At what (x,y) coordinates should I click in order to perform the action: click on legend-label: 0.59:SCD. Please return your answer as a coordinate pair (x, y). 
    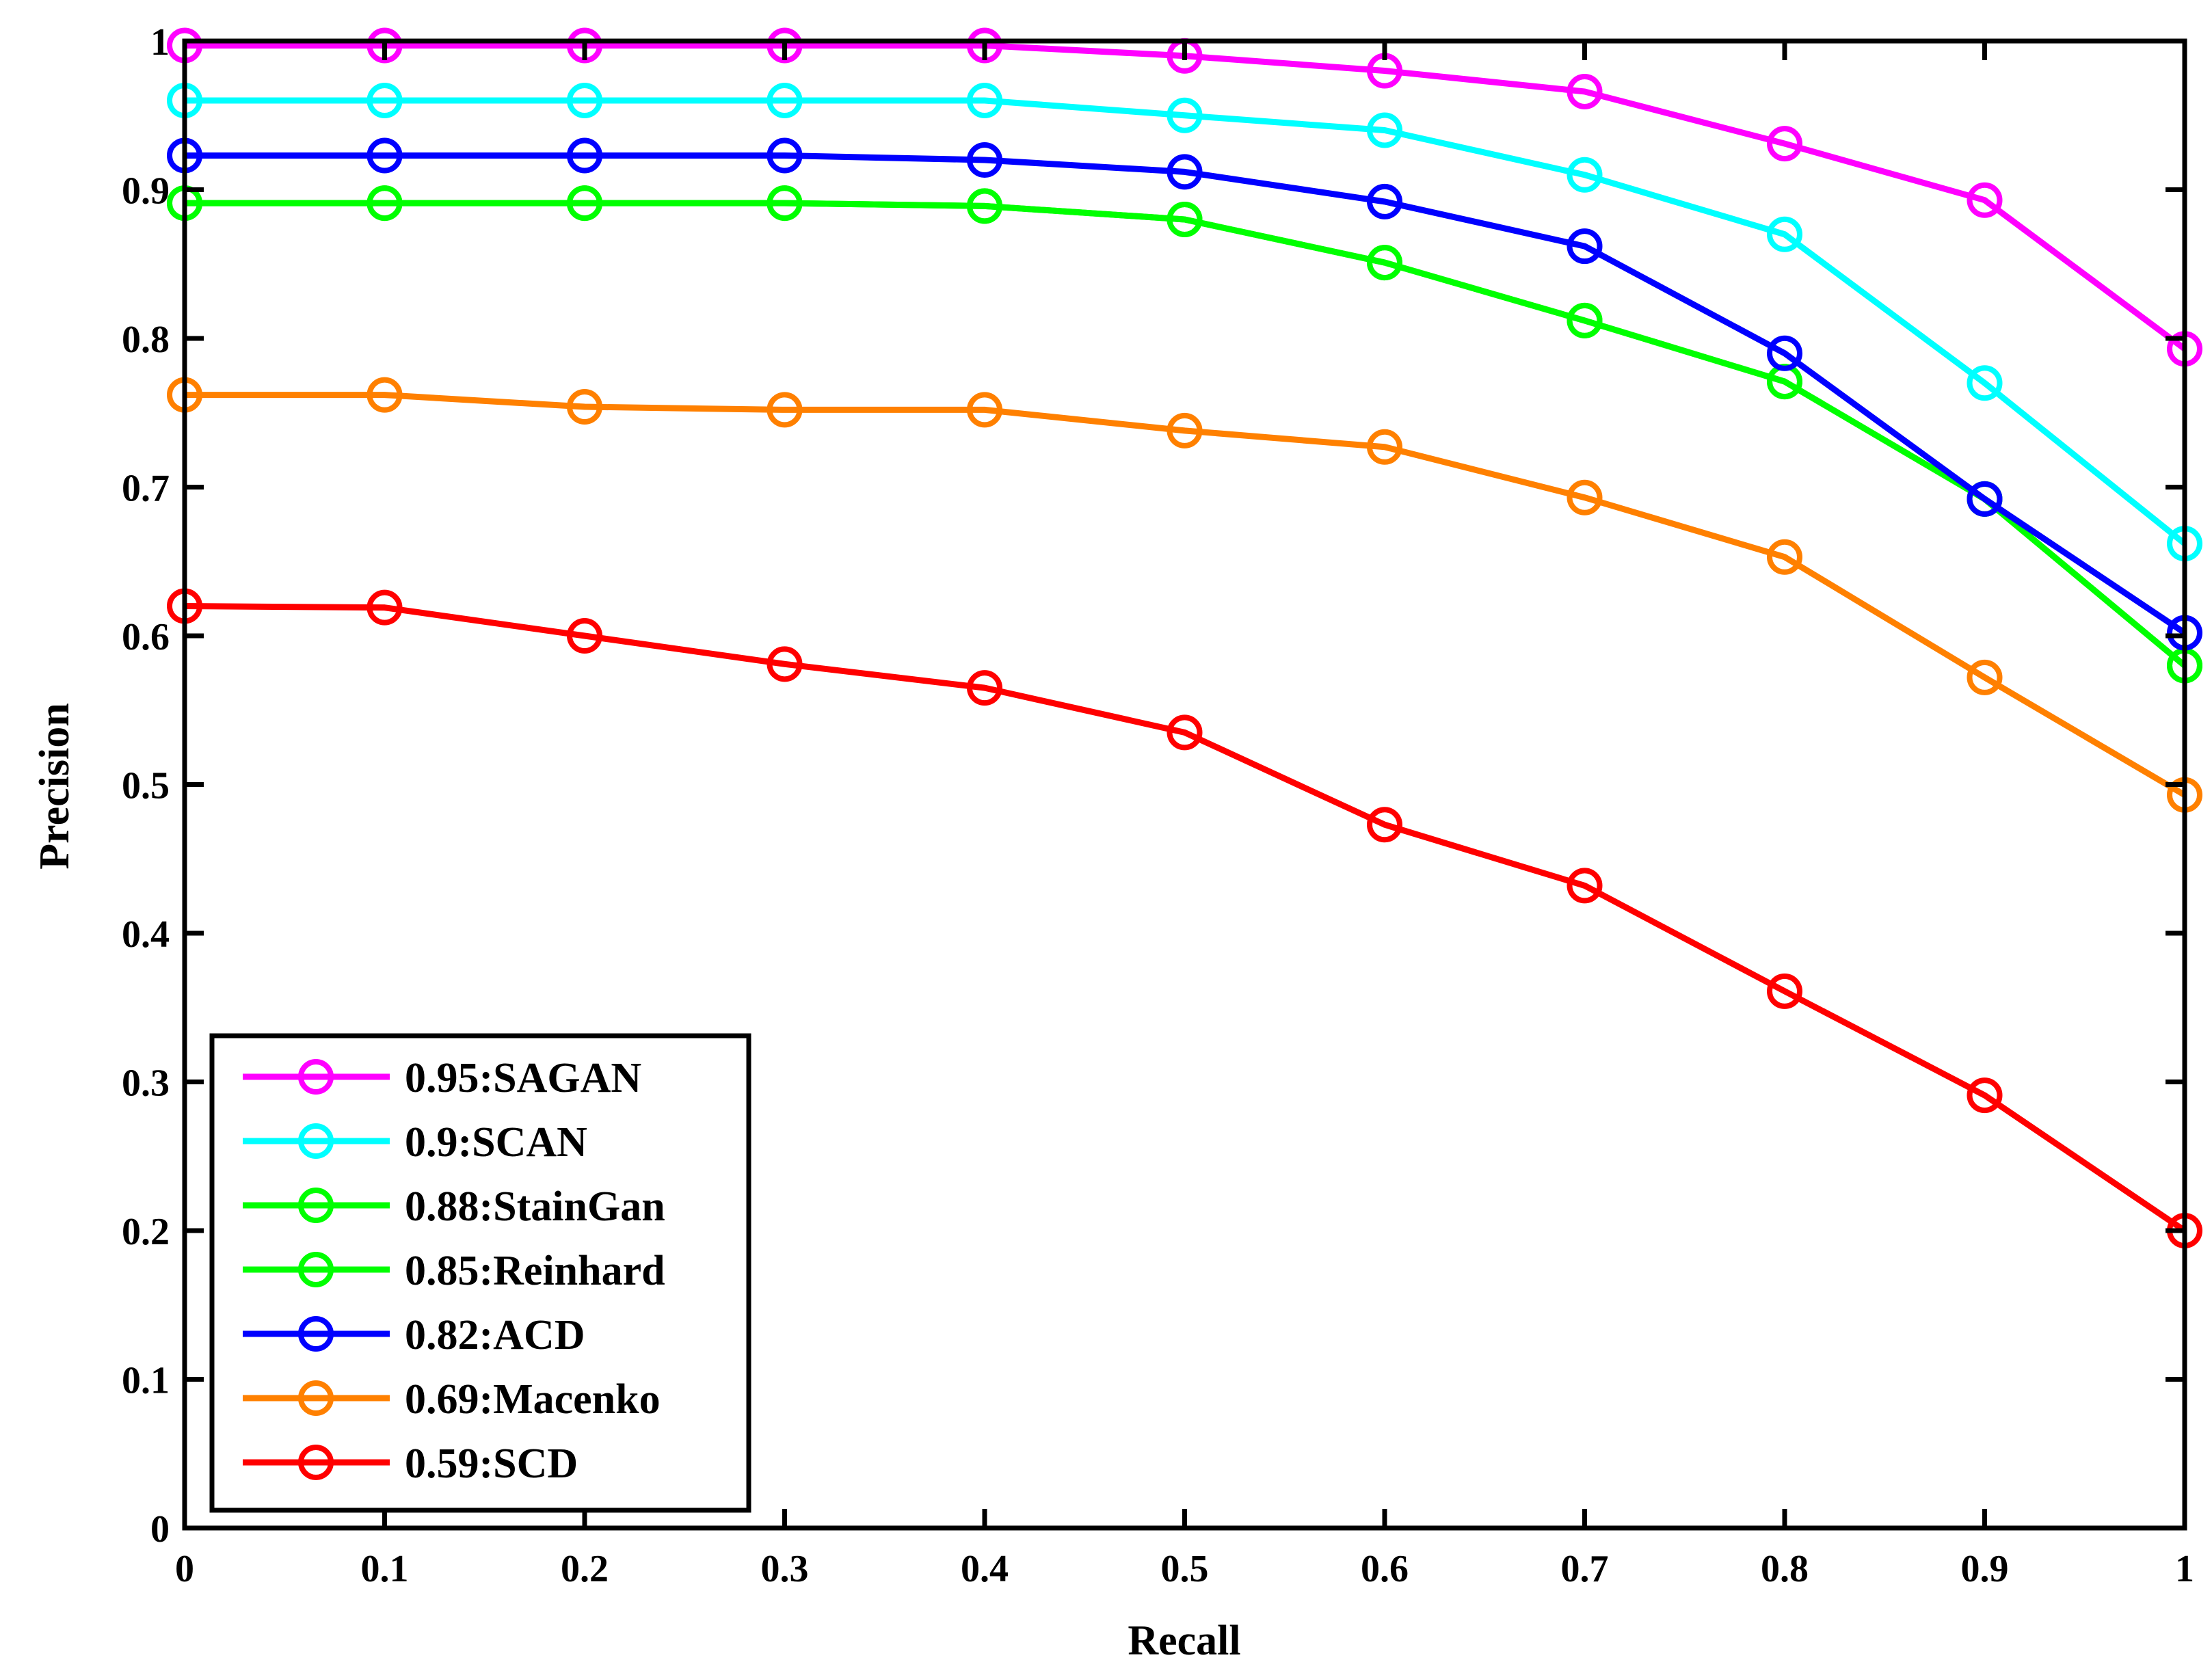
    Looking at the image, I should click on (491, 1463).